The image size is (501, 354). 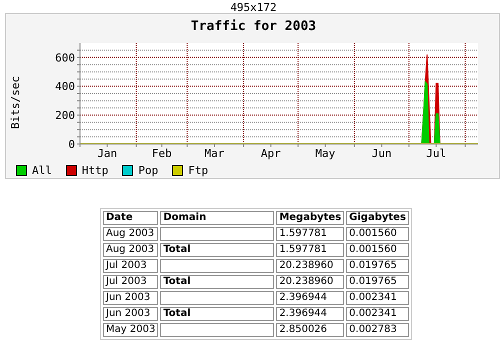 I want to click on text: 495x172, so click(x=253, y=7).